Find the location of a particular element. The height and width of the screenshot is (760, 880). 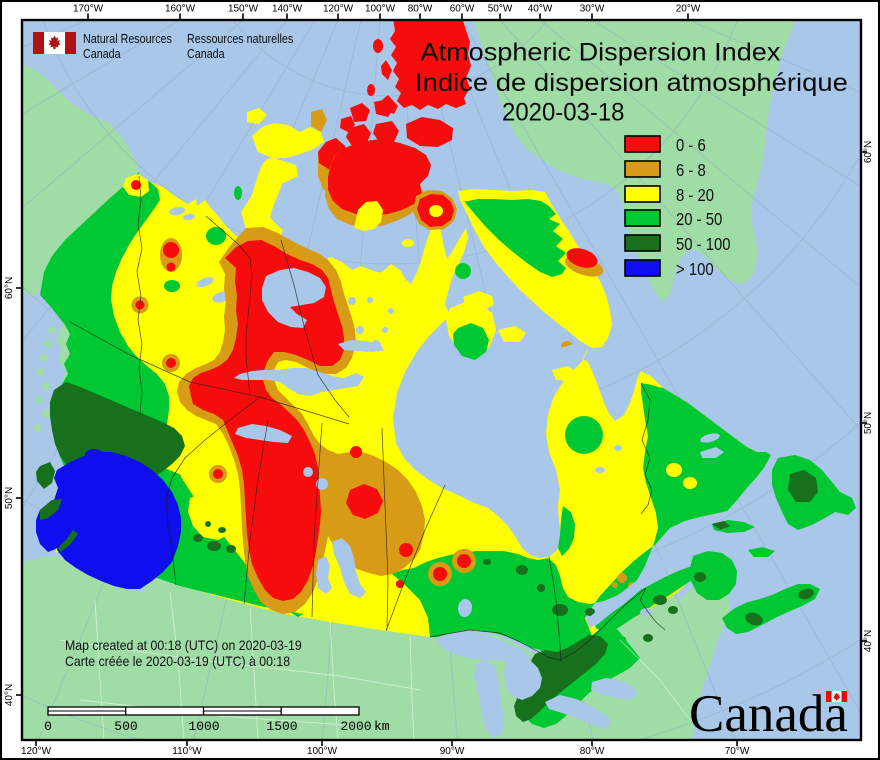

svg-text: 0 - 6 is located at coordinates (691, 145).